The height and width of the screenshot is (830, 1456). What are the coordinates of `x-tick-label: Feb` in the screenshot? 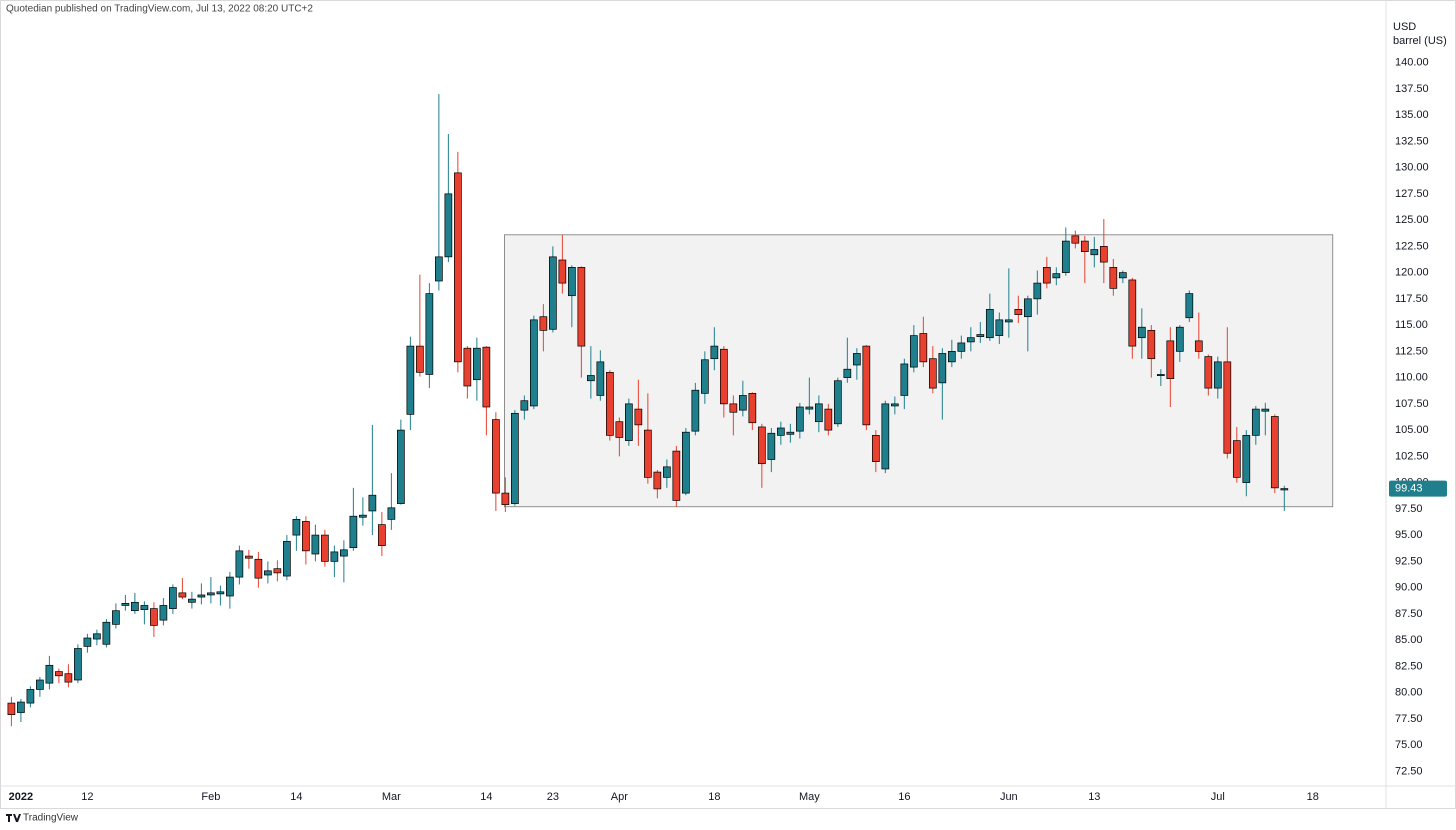 It's located at (210, 797).